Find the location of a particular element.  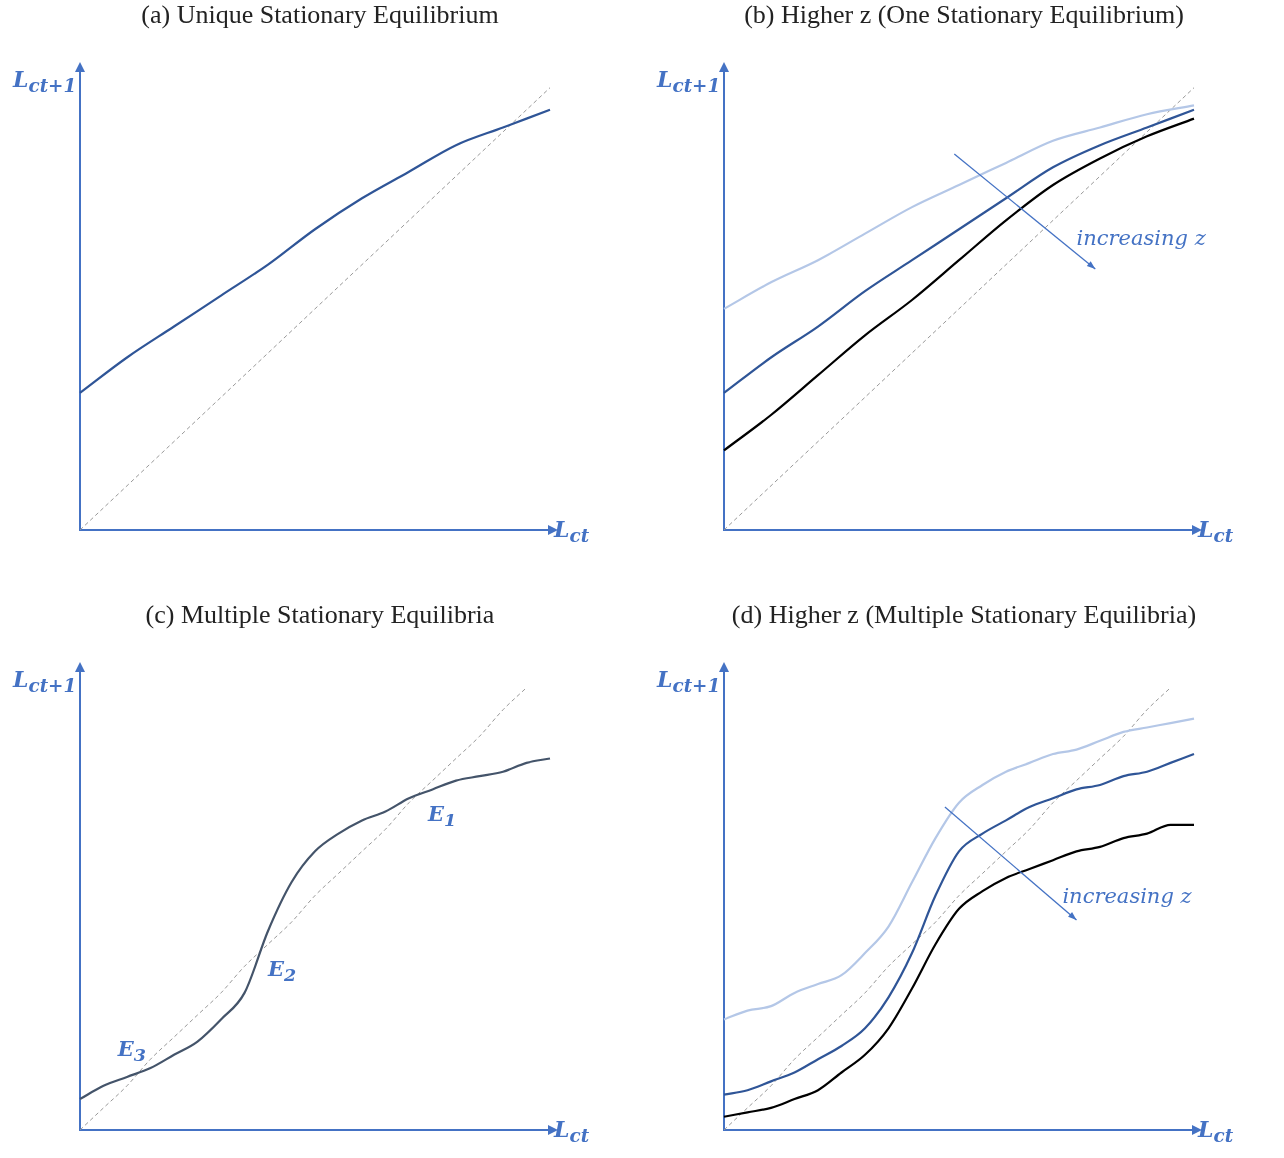

chart-title: (a) Unique Stationary Equilibrium is located at coordinates (320, 15).